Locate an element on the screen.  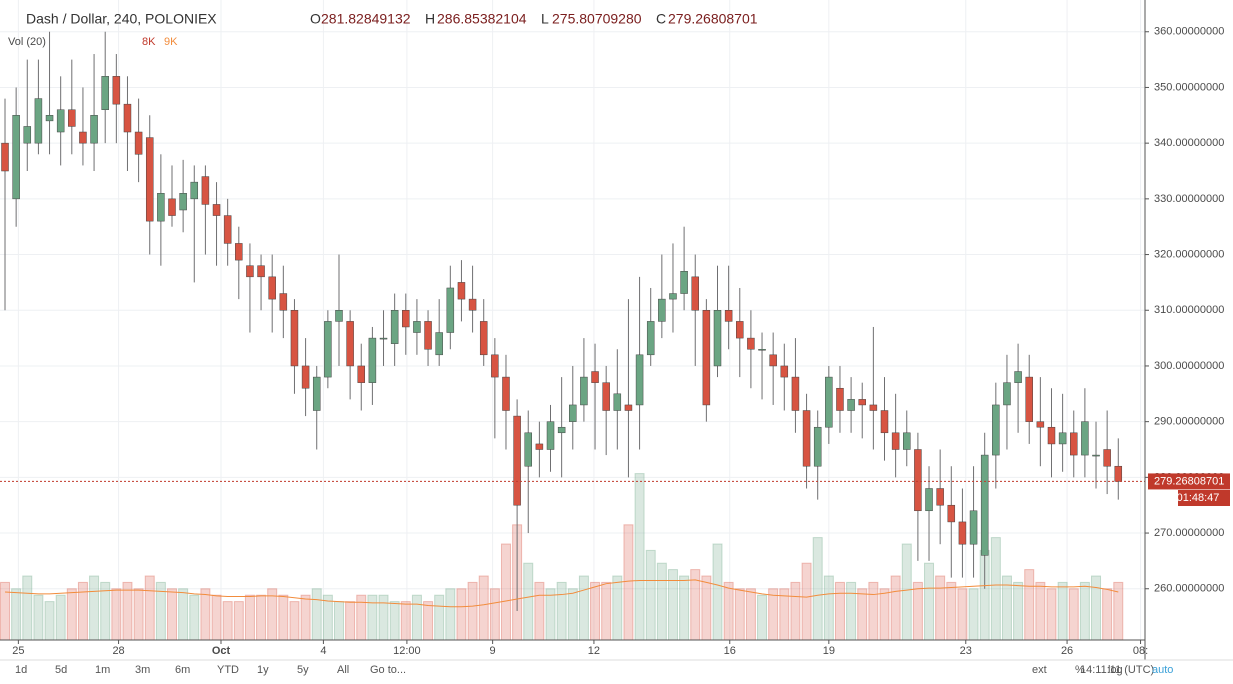
toolbar-button: All is located at coordinates (343, 670).